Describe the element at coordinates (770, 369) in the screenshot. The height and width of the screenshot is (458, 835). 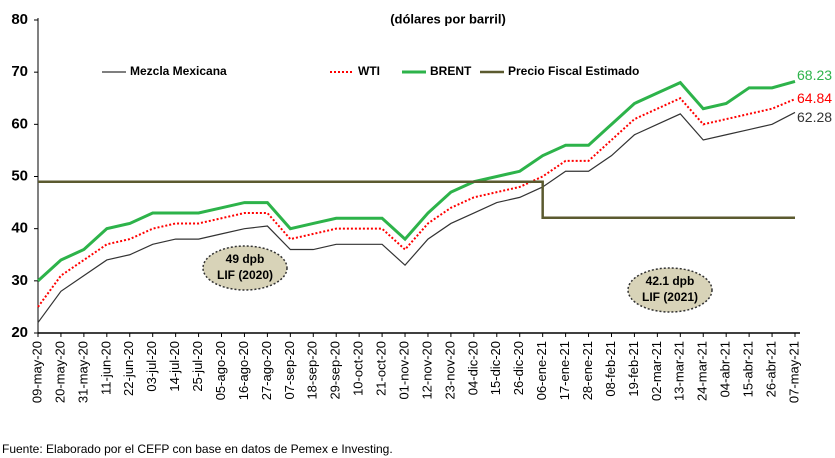
I see `x-tick-label: 26-abr-21` at that location.